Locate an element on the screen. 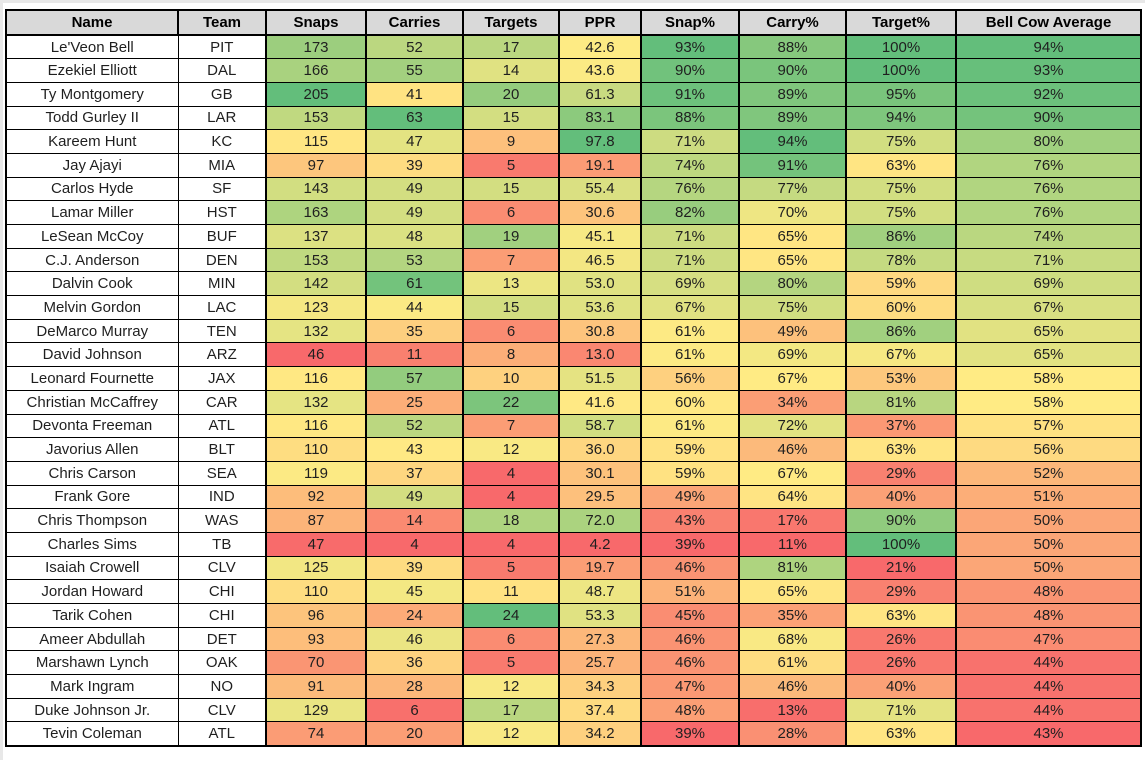  cell-bell-cow-average: 57% is located at coordinates (1048, 426).